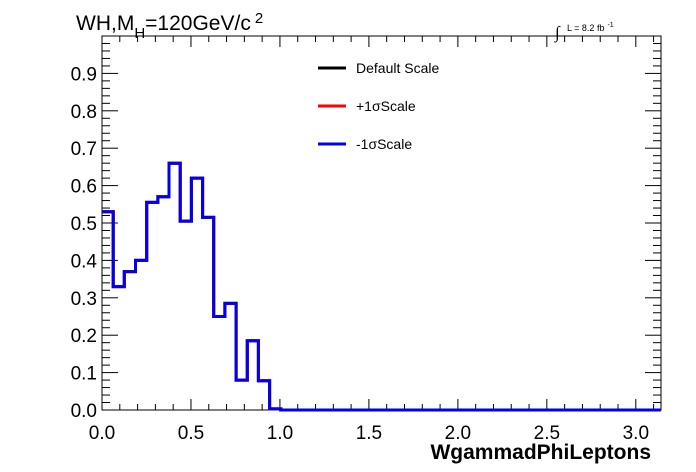 The image size is (696, 472). Describe the element at coordinates (610, 25) in the screenshot. I see `lumi-superscript: -1` at that location.